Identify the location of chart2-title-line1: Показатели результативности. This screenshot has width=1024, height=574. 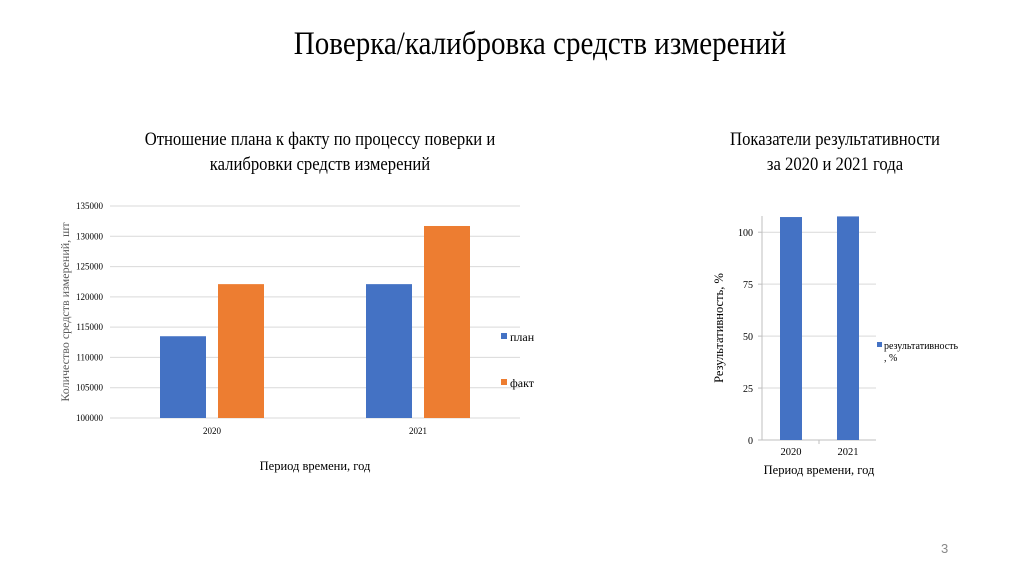
(835, 140).